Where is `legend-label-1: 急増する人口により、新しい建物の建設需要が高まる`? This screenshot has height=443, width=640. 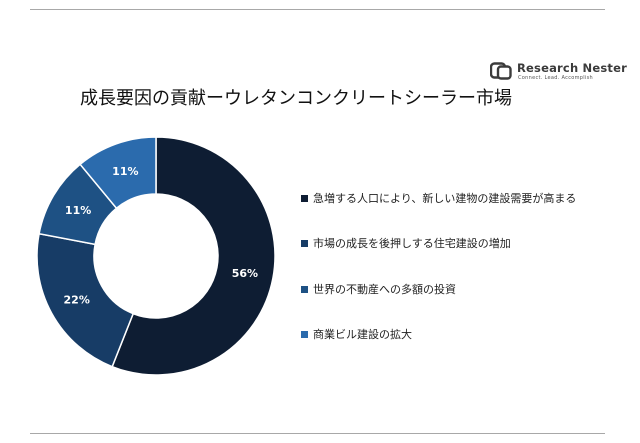
legend-label-1: 急増する人口により、新しい建物の建設需要が高まる is located at coordinates (445, 198).